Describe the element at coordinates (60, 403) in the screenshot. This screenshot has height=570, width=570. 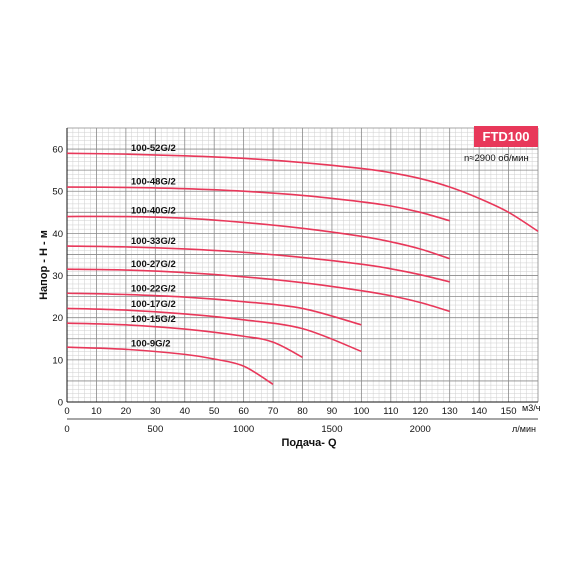
I see `y-tick-label: 0` at that location.